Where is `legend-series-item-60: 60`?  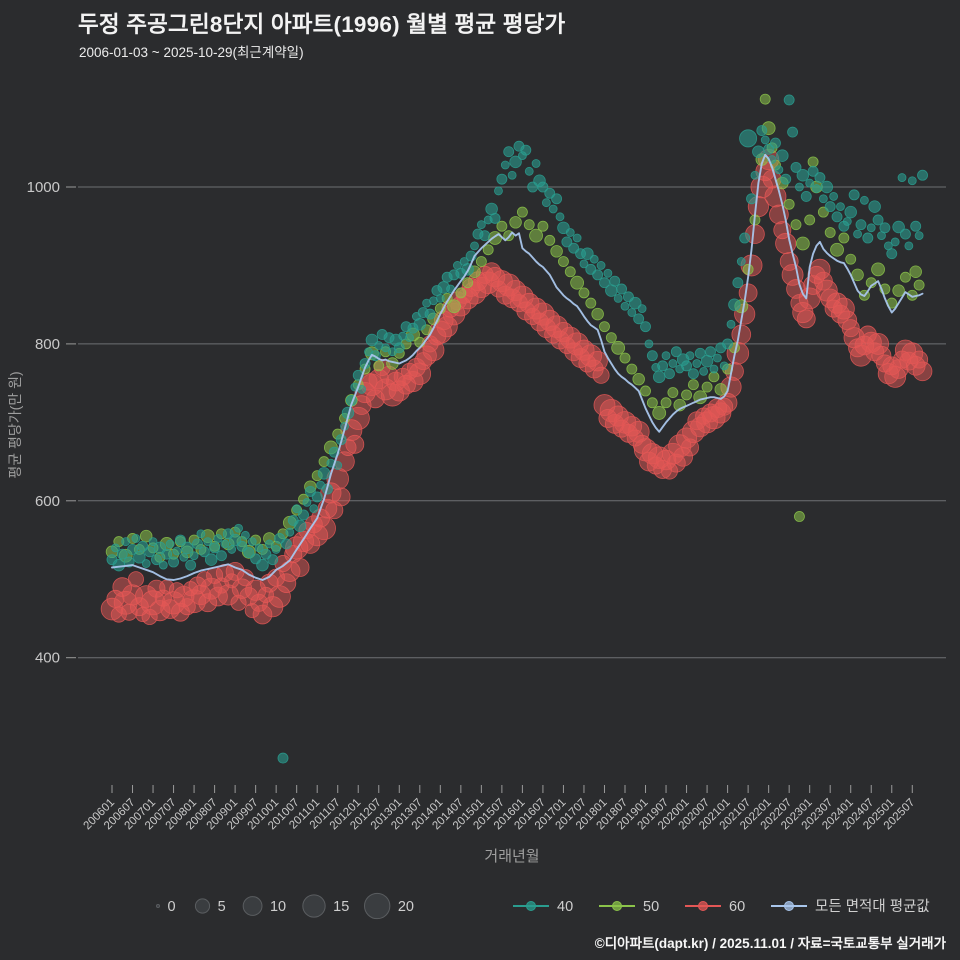
legend-series-item-60: 60 is located at coordinates (715, 907).